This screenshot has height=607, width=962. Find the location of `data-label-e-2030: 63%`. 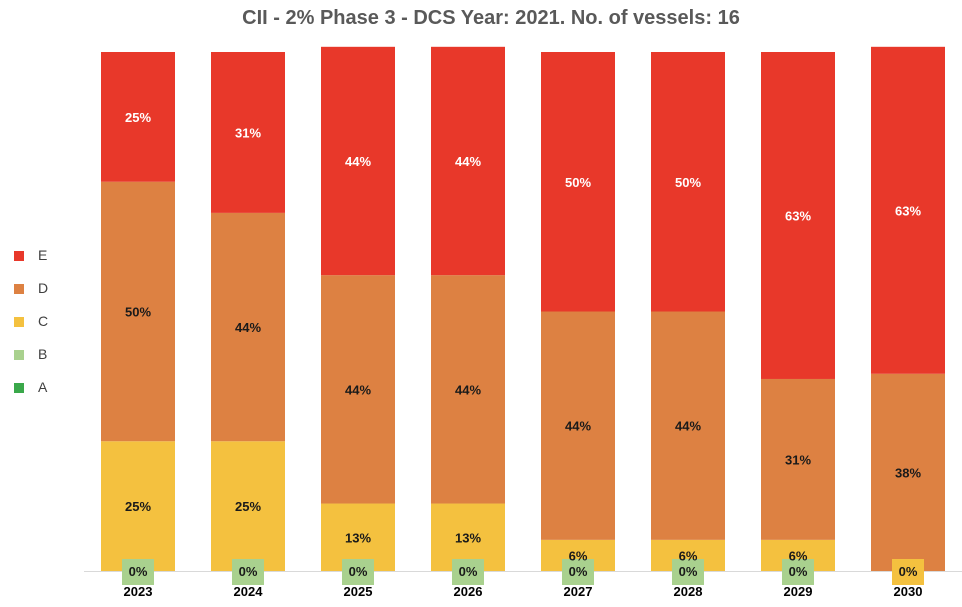

data-label-e-2030: 63% is located at coordinates (908, 210).